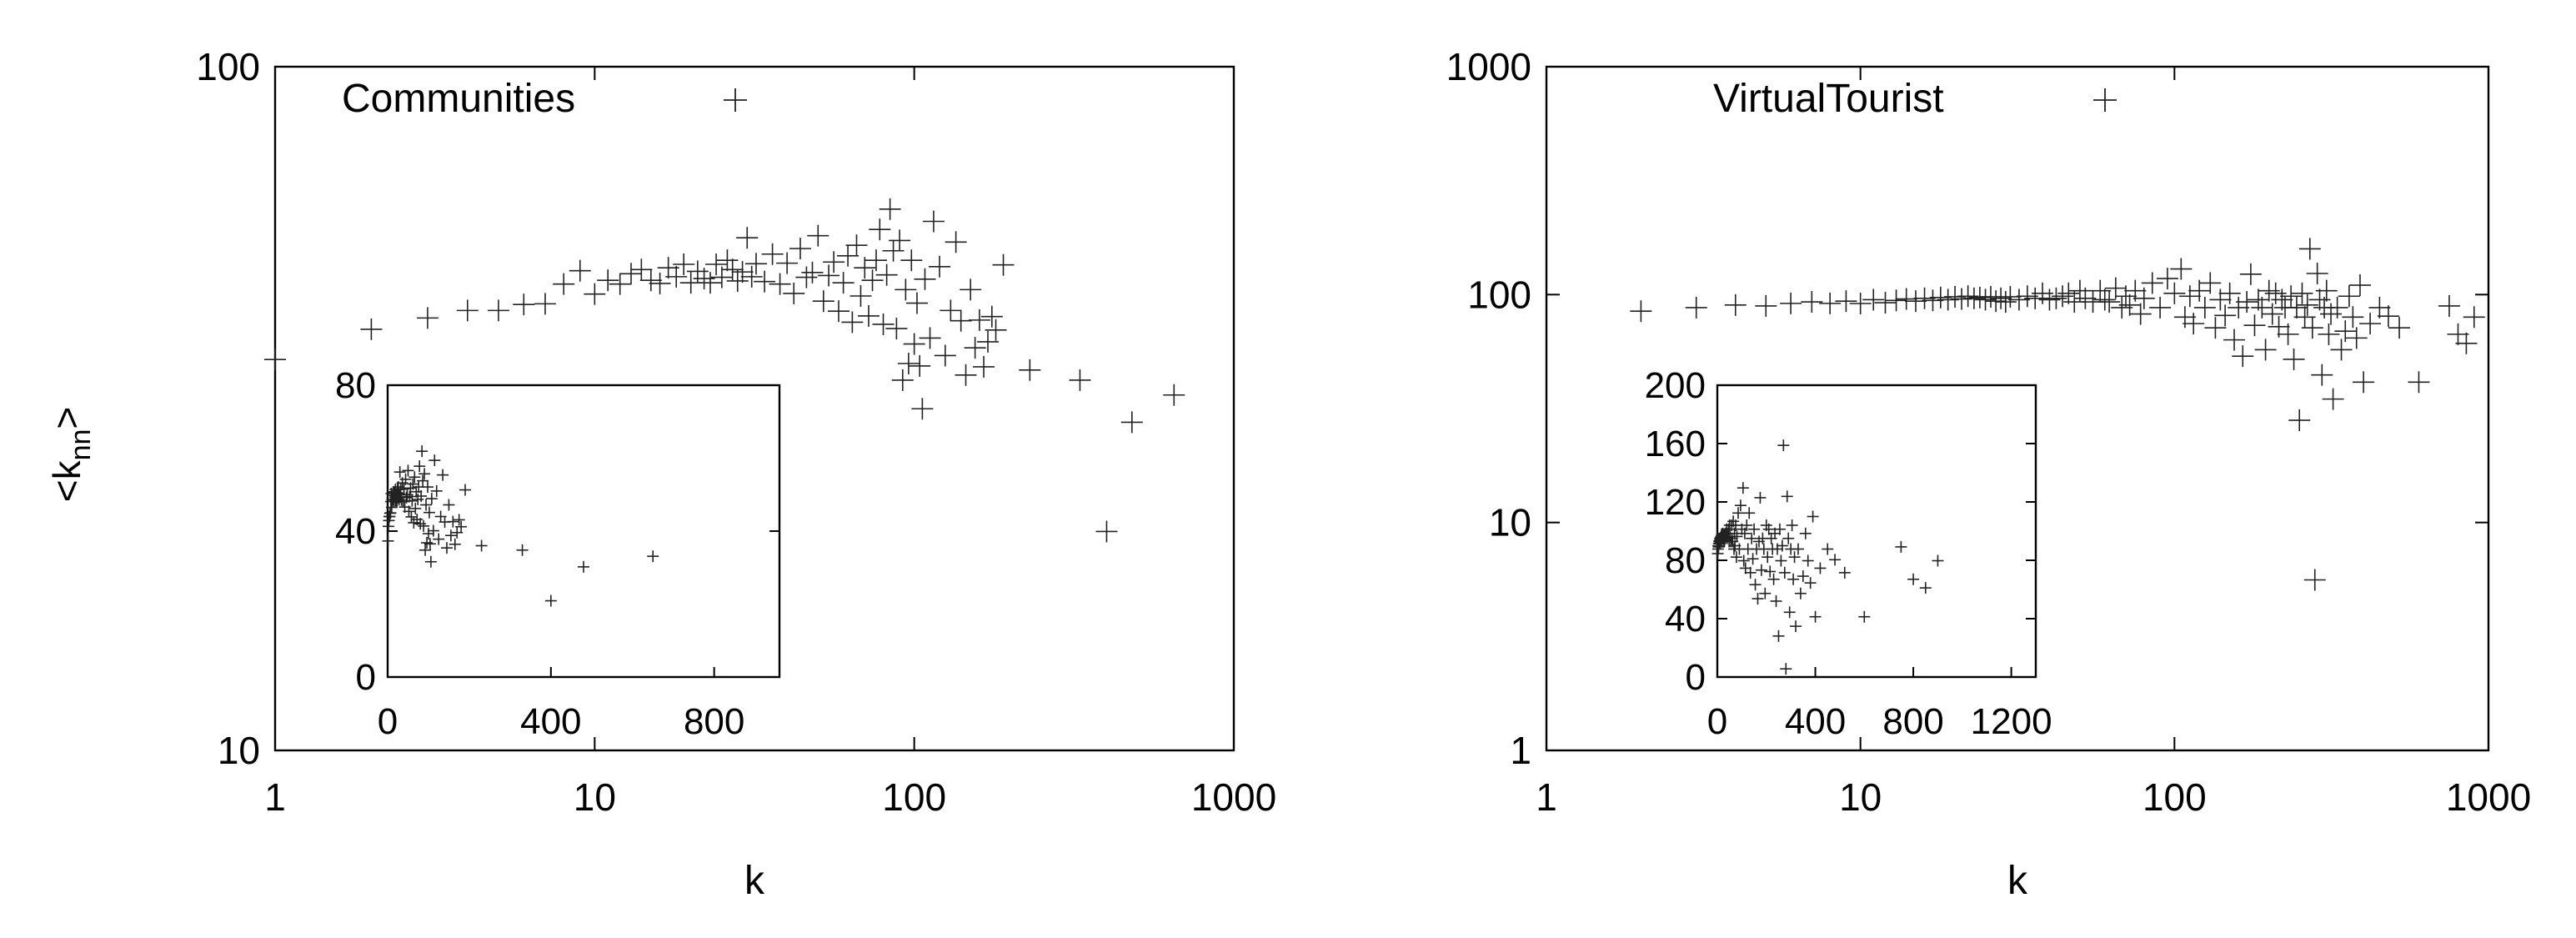 This screenshot has width=2576, height=938. I want to click on y-tick-label: 100, so click(228, 66).